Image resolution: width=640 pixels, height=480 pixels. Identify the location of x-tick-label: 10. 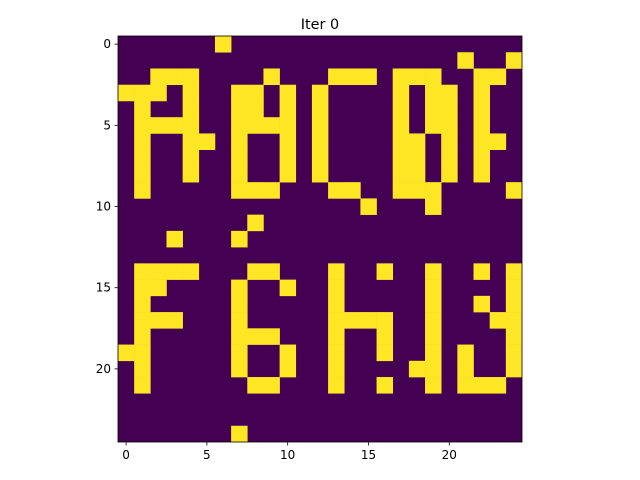
(287, 455).